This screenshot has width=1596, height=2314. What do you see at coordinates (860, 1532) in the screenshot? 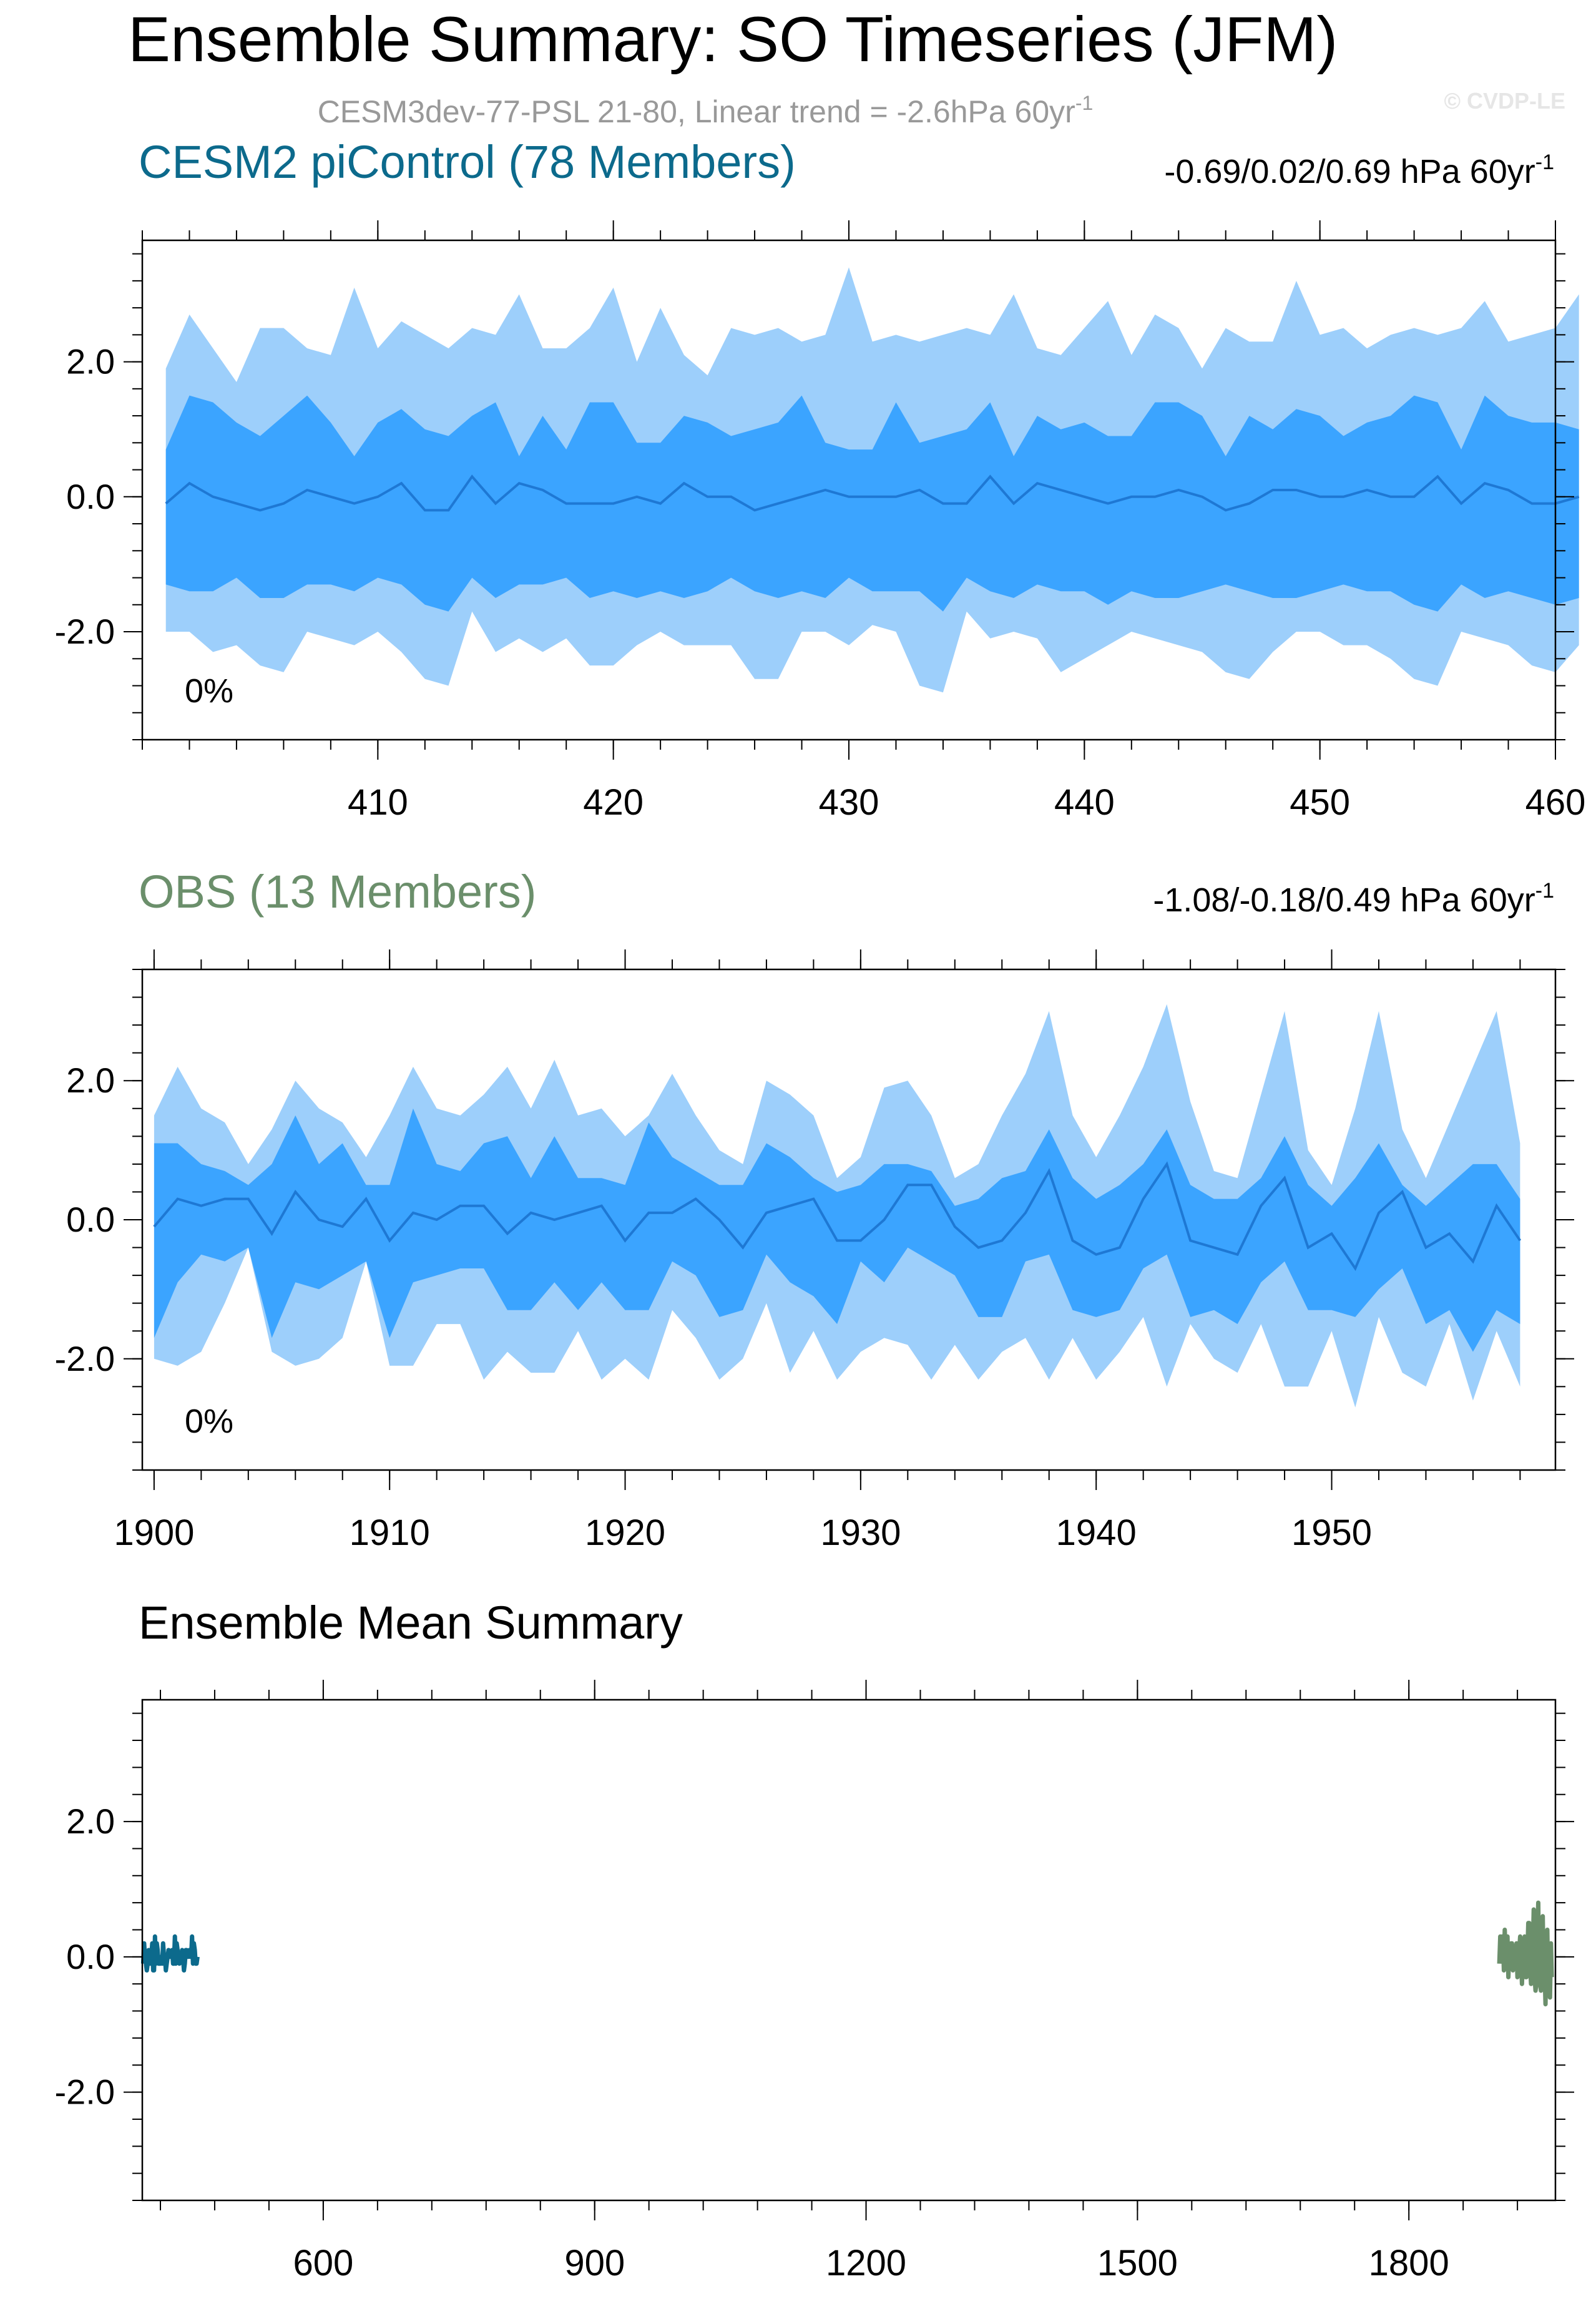
I see `x-tick-label: 1930` at bounding box center [860, 1532].